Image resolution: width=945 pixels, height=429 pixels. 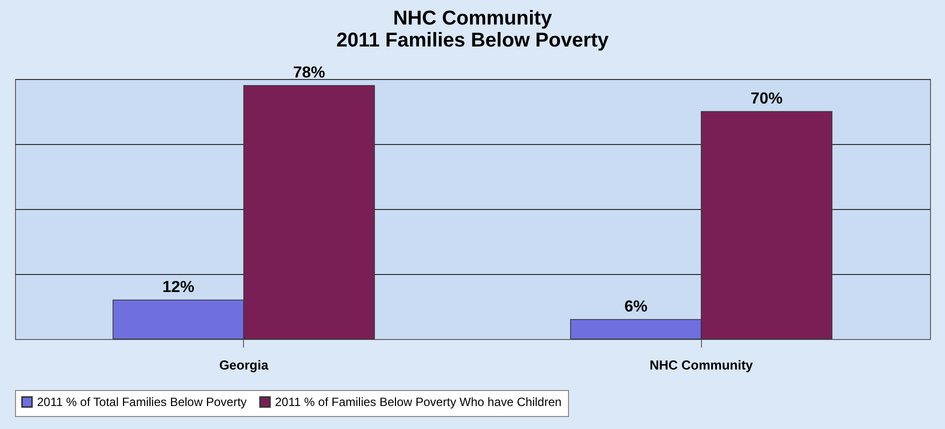 What do you see at coordinates (473, 30) in the screenshot?
I see `chart-title: NHC Community 2011 Families Below Poverty` at bounding box center [473, 30].